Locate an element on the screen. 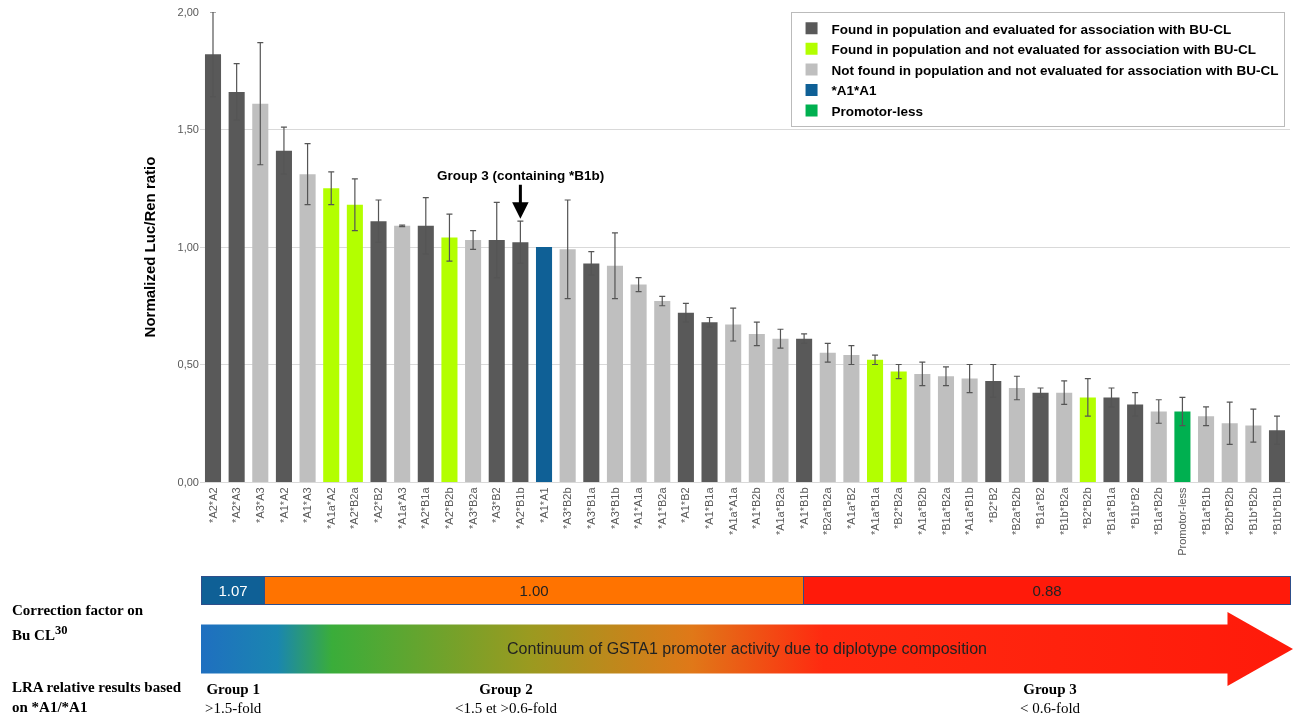  x-tick-label: *B2*B2b is located at coordinates (1087, 508).